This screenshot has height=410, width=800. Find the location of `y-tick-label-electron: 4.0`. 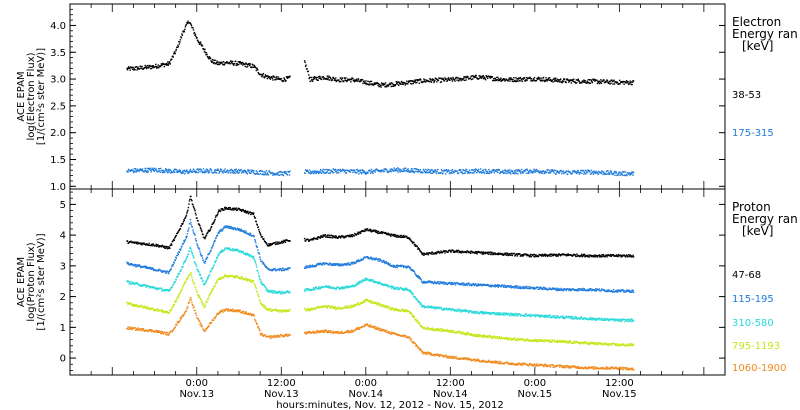

y-tick-label-electron: 4.0 is located at coordinates (58, 26).